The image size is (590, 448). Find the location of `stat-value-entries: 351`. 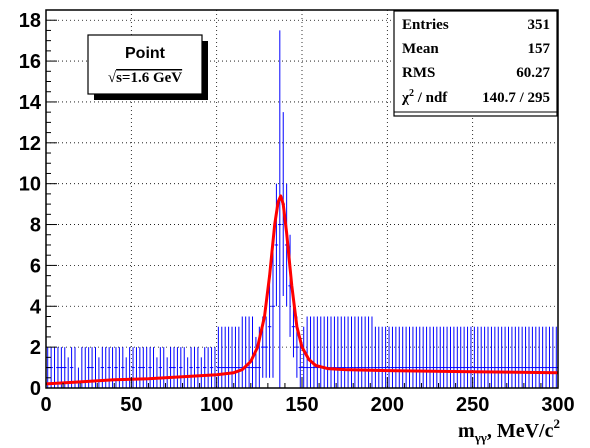

stat-value-entries: 351 is located at coordinates (539, 25).